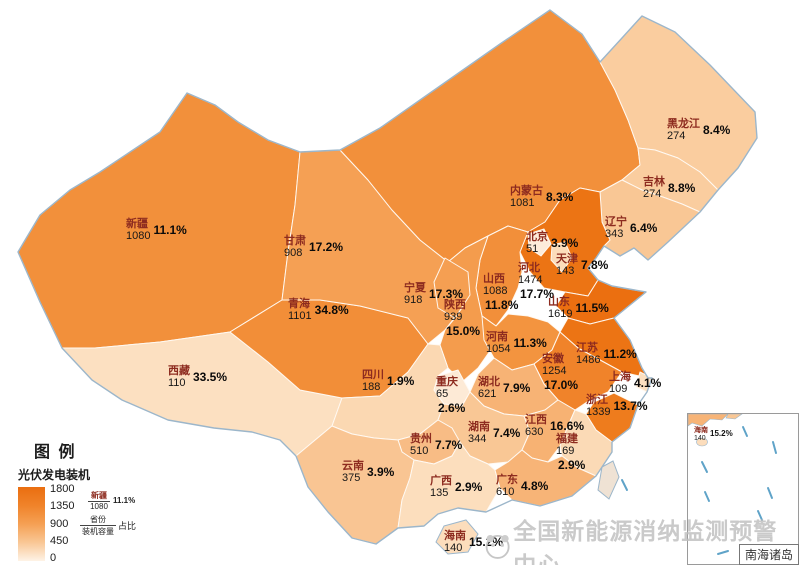  I want to click on legend-gradient-bar, so click(31, 524).